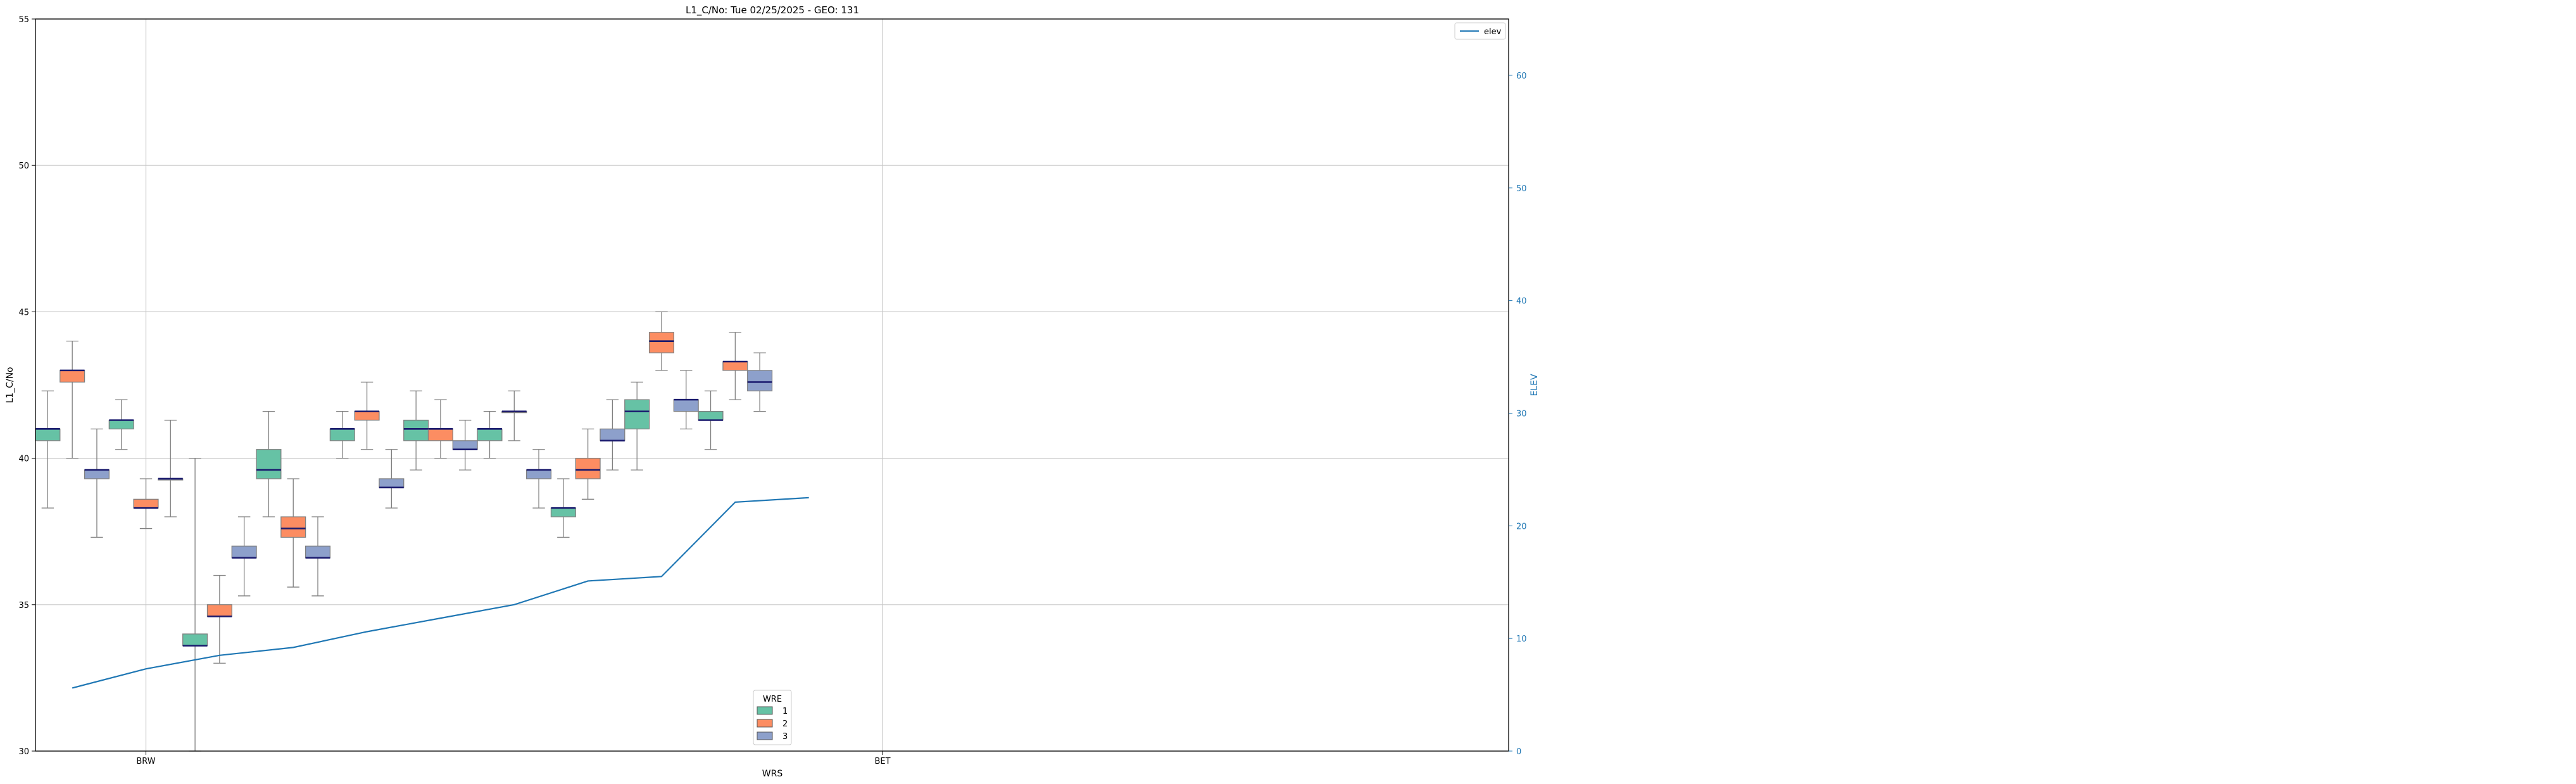 This screenshot has width=2576, height=784. I want to click on wre-legend-label-2: 2, so click(785, 724).